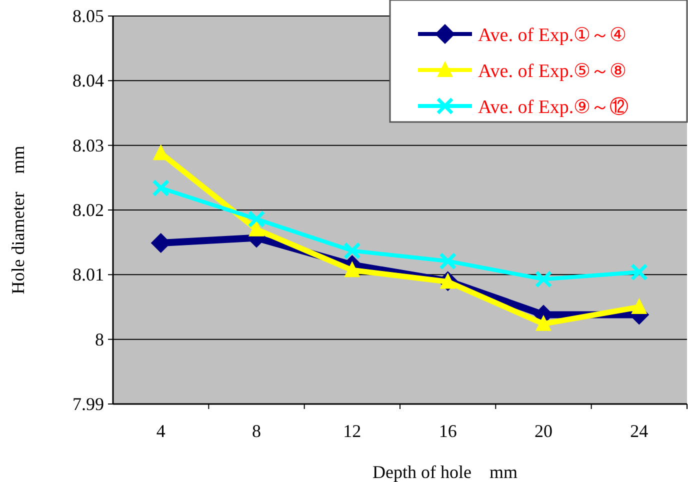 The image size is (688, 482). Describe the element at coordinates (88, 404) in the screenshot. I see `y-tick-label: 7.99` at that location.